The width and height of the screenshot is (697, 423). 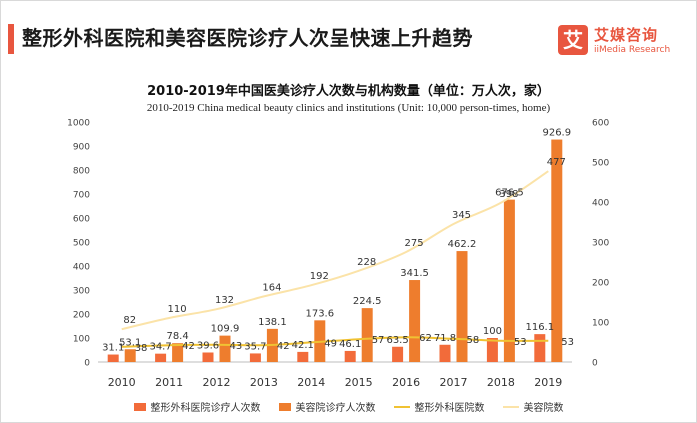 I want to click on y-left-tick-label: 600, so click(x=81, y=220).